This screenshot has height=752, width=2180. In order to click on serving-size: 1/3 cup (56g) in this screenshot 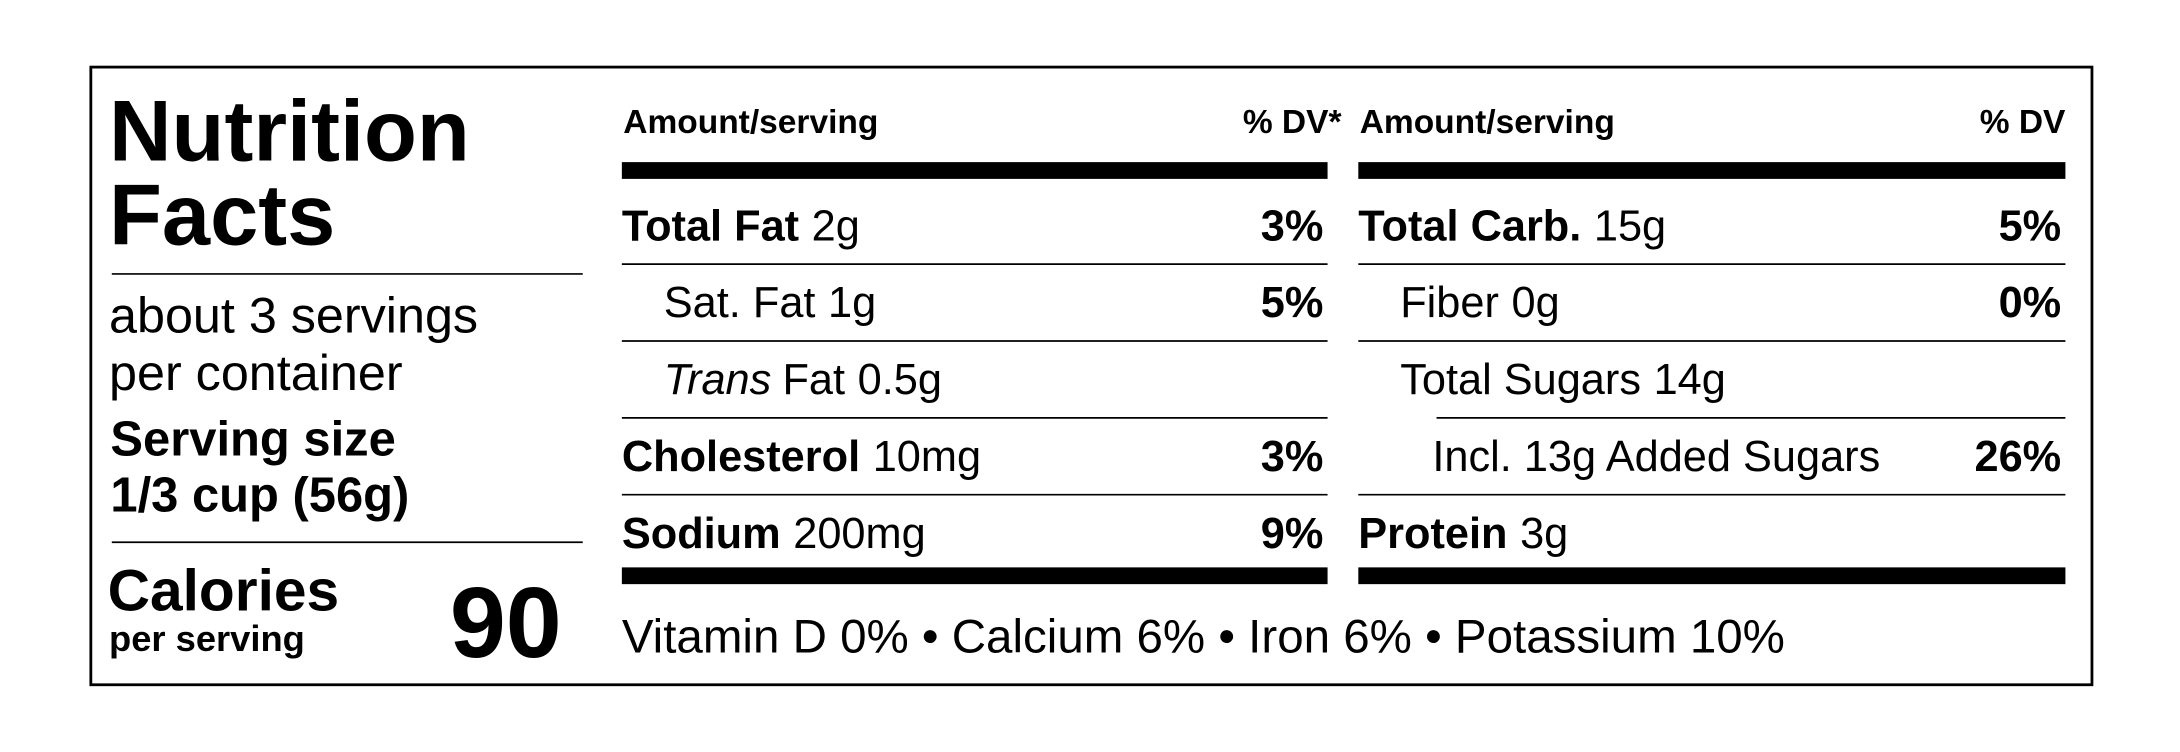, I will do `click(259, 495)`.